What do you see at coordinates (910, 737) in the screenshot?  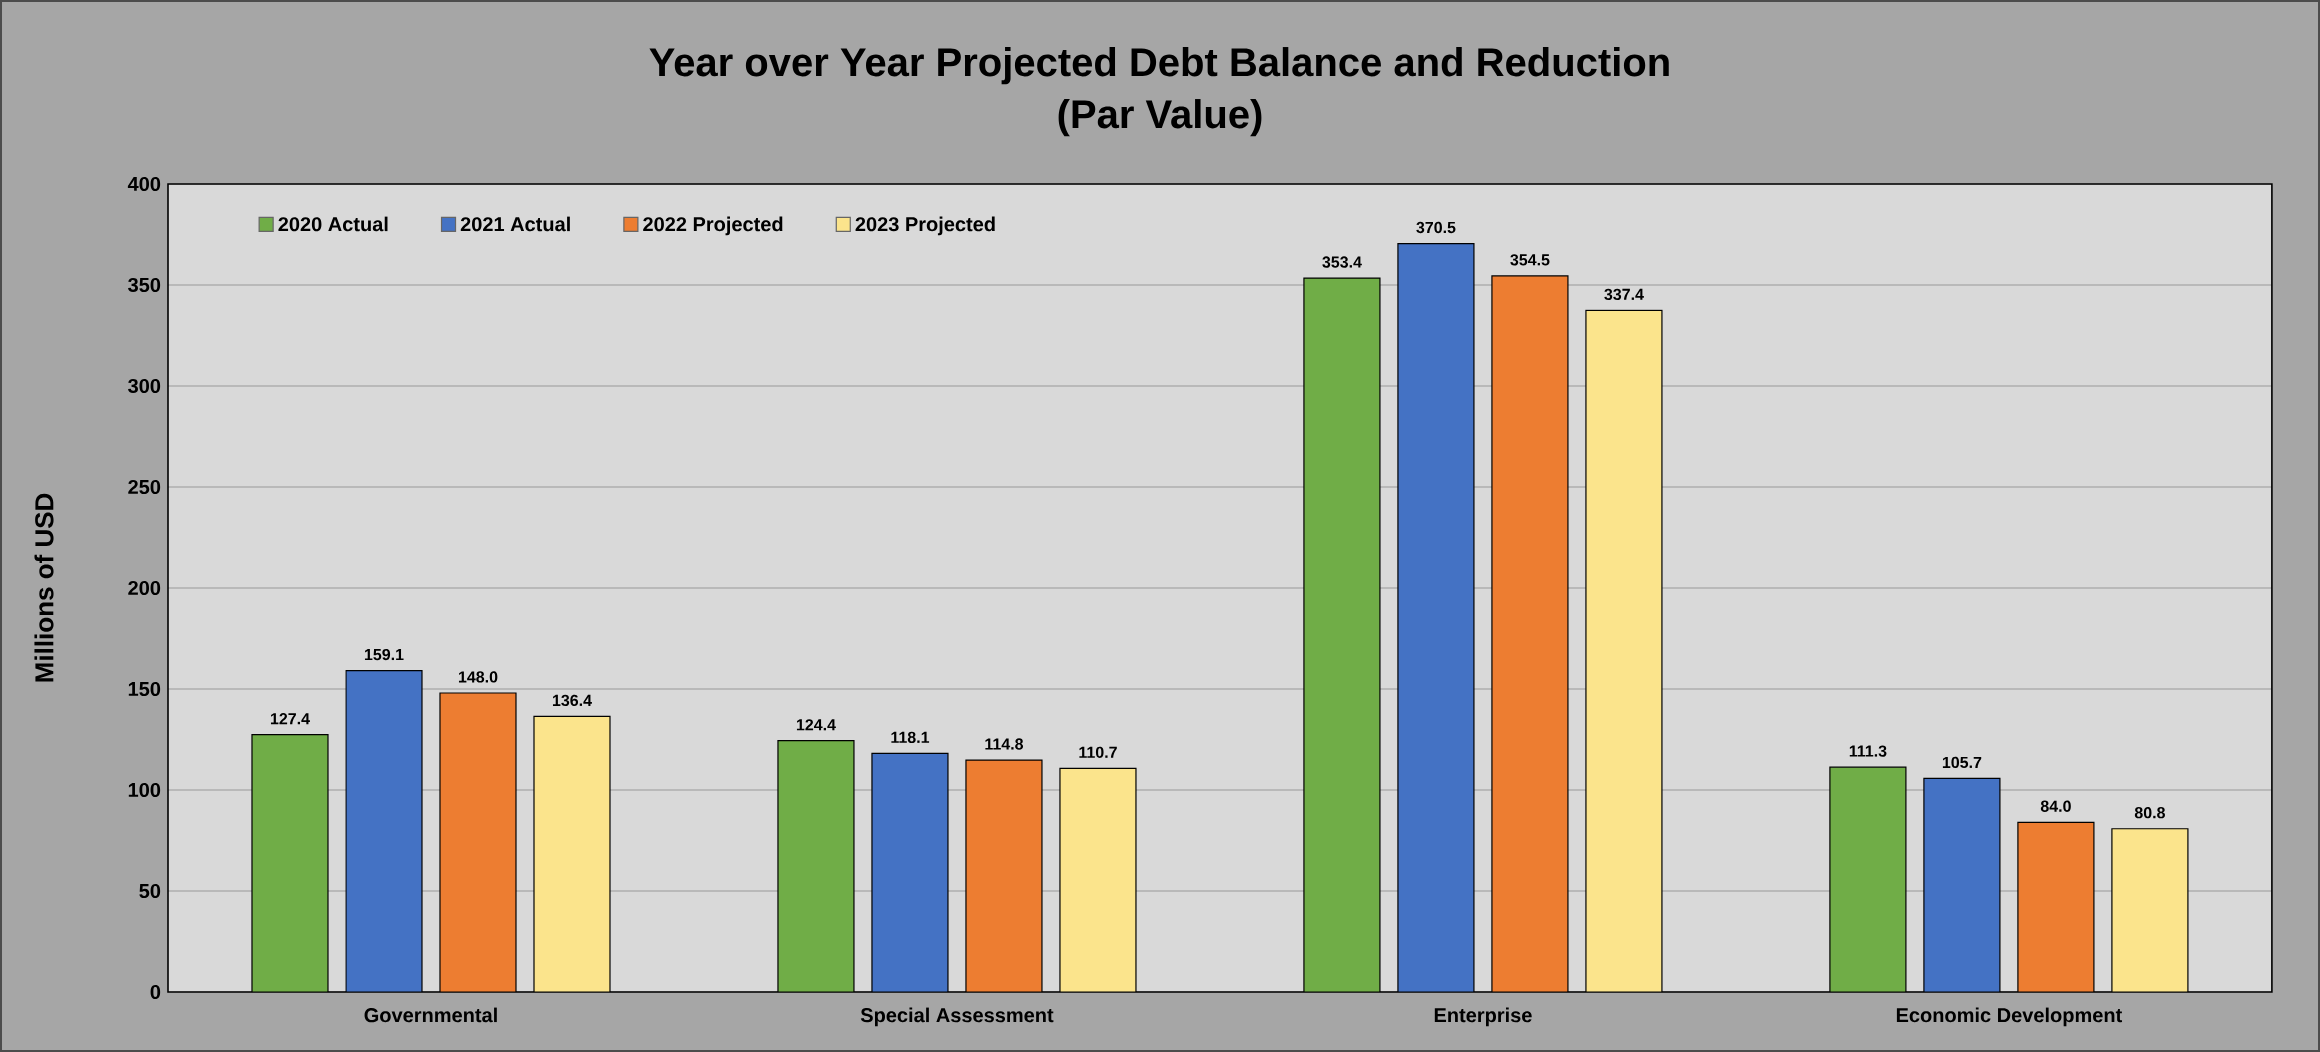 I see `data-label: 118.1` at bounding box center [910, 737].